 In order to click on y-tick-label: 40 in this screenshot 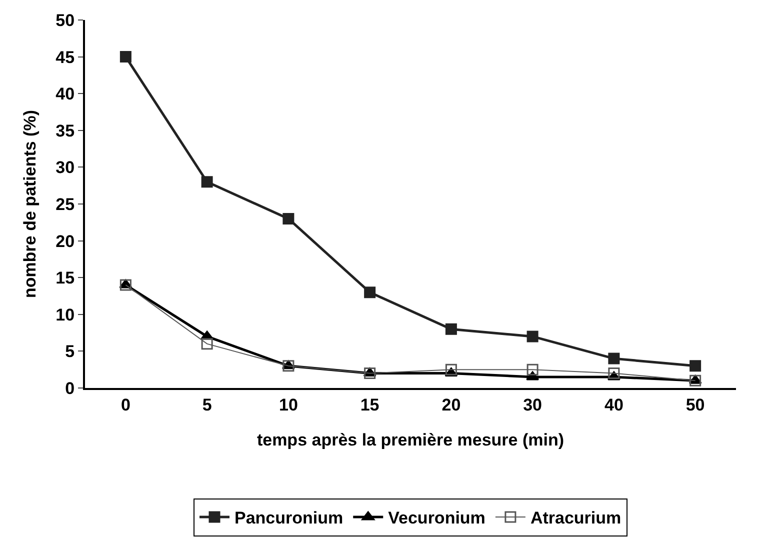, I will do `click(65, 94)`.